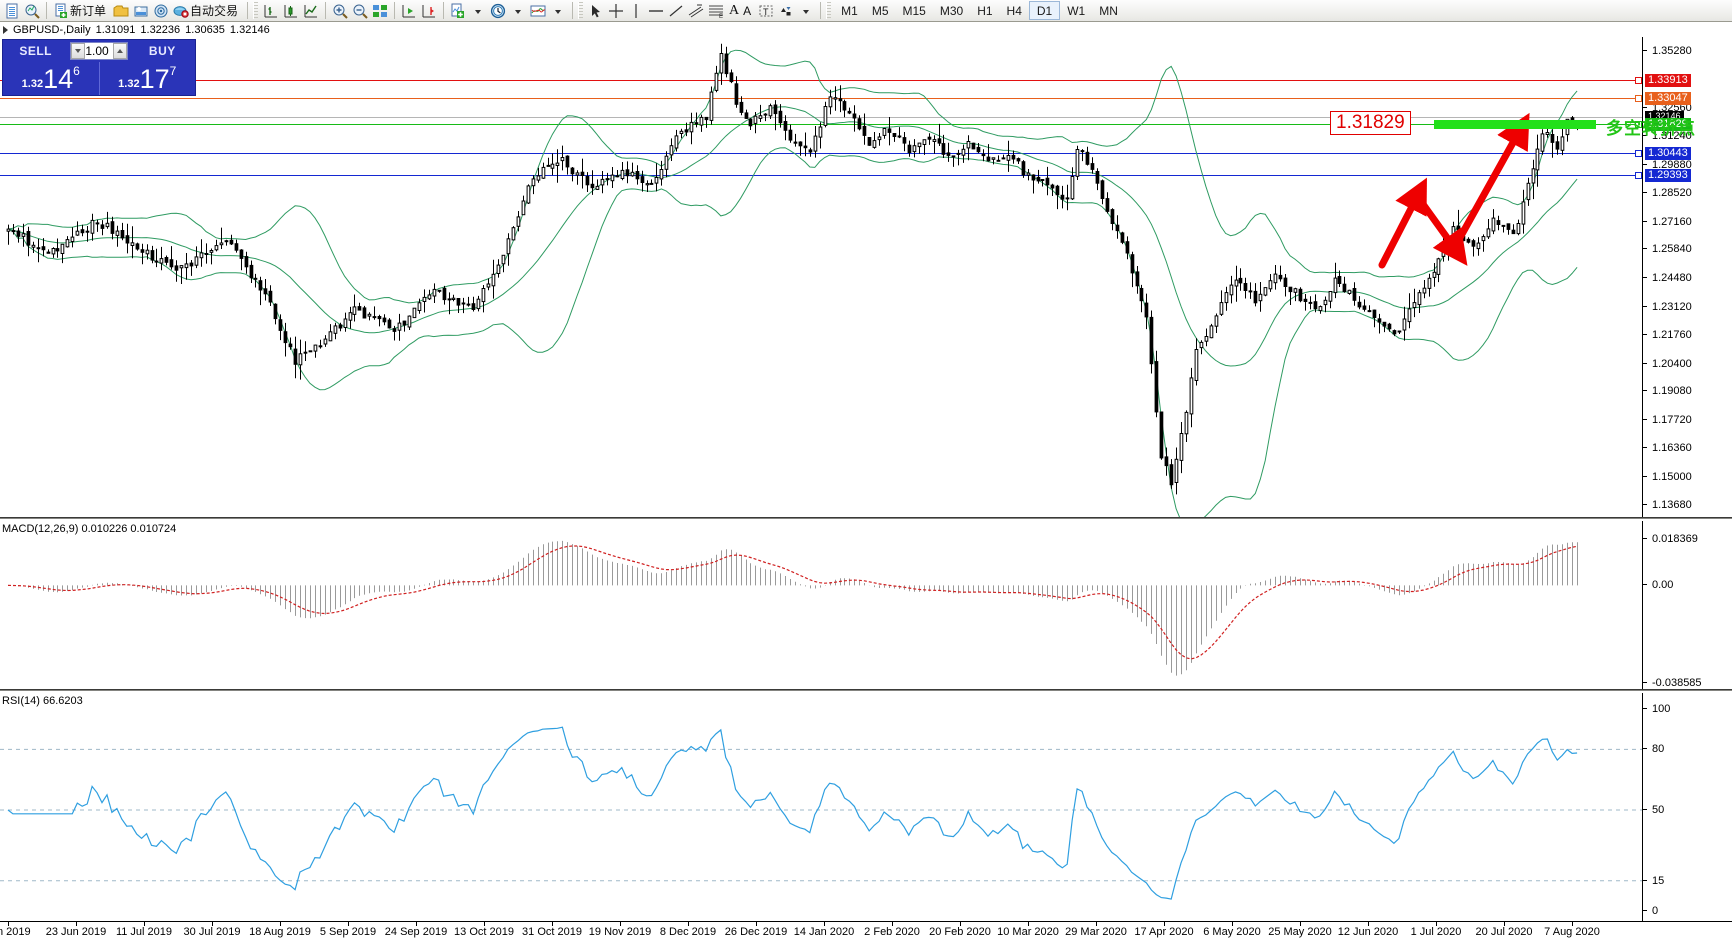 This screenshot has width=1732, height=944. What do you see at coordinates (1028, 932) in the screenshot?
I see `date-label: 10 Mar 2020` at bounding box center [1028, 932].